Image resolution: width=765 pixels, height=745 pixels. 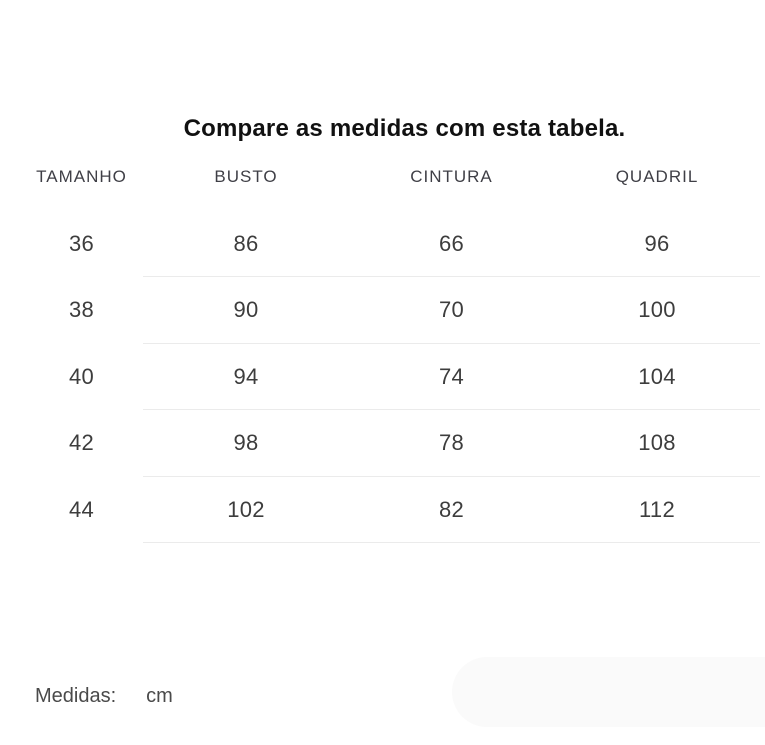 I want to click on bust-cell: 102, so click(x=246, y=509).